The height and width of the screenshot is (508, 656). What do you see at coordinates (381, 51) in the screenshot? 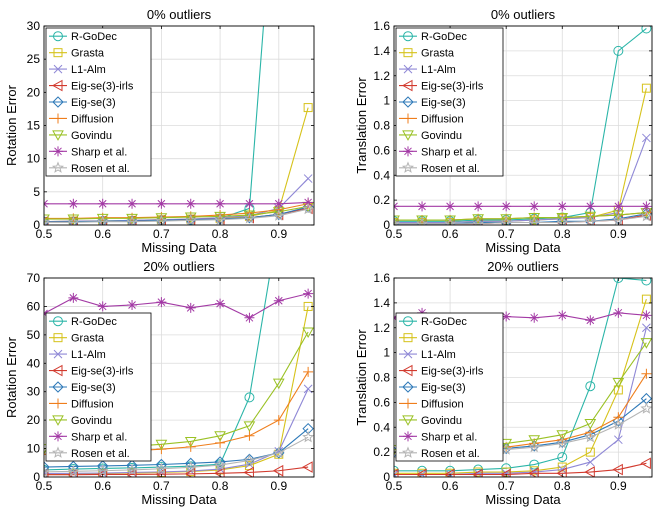
I see `y-tick-label: 1.4` at bounding box center [381, 51].